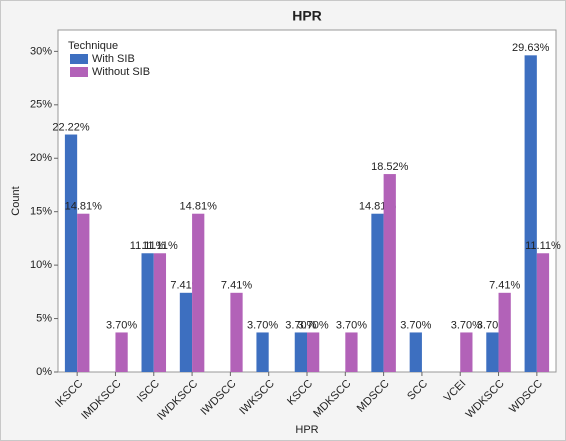 This screenshot has width=566, height=441. Describe the element at coordinates (307, 16) in the screenshot. I see `chart-title: HPR` at that location.